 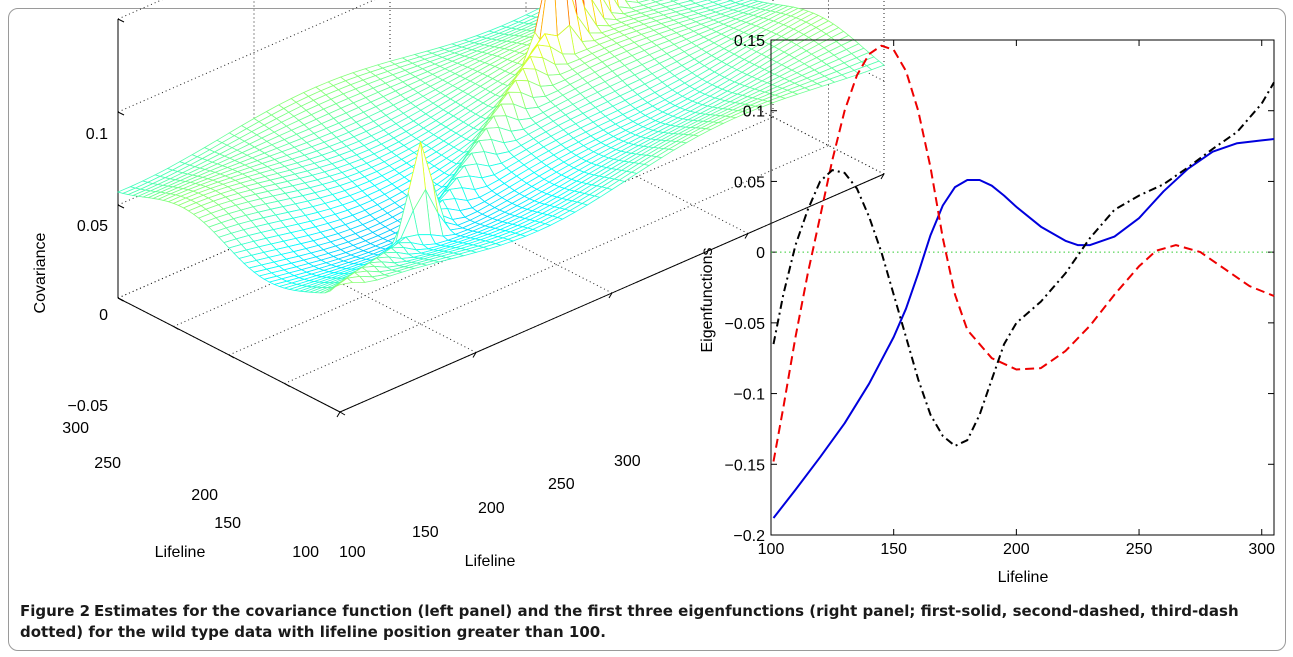 I want to click on y-tick-label: 0.1, so click(x=754, y=112).